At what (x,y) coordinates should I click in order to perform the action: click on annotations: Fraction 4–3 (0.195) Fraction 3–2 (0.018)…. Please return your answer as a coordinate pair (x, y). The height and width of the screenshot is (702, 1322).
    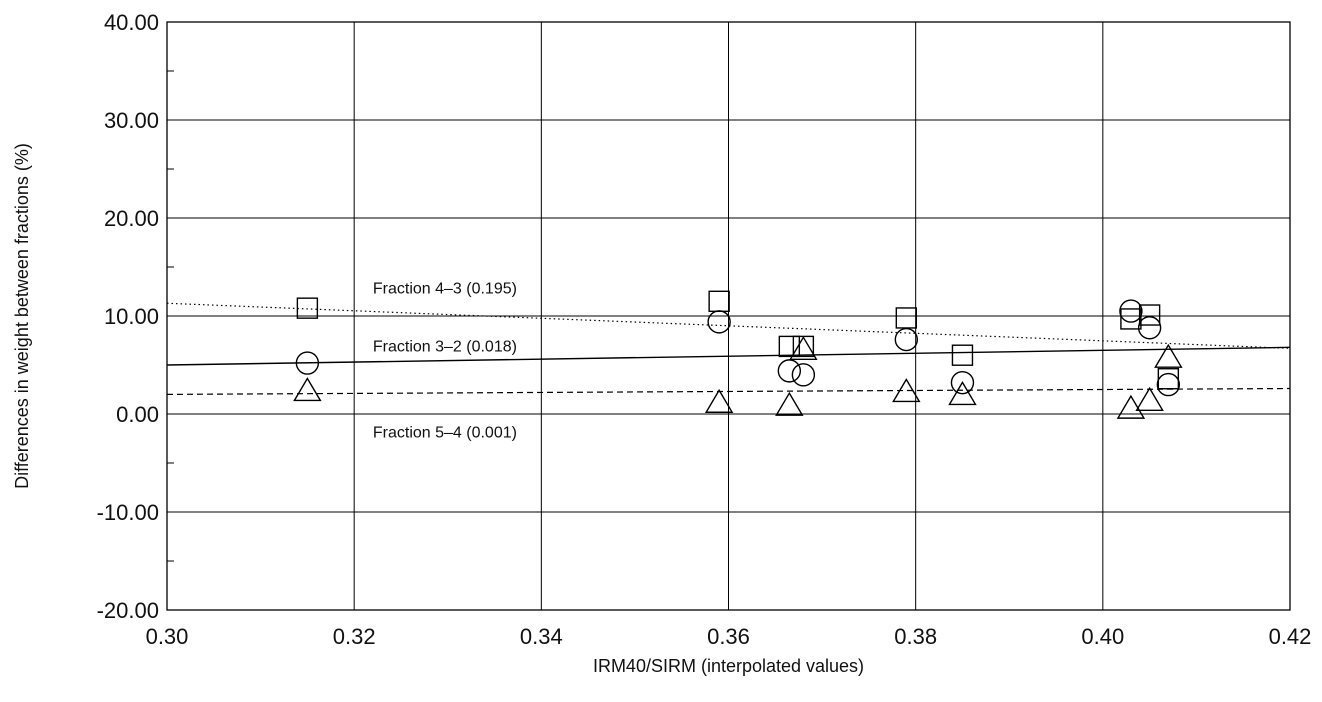
    Looking at the image, I should click on (445, 360).